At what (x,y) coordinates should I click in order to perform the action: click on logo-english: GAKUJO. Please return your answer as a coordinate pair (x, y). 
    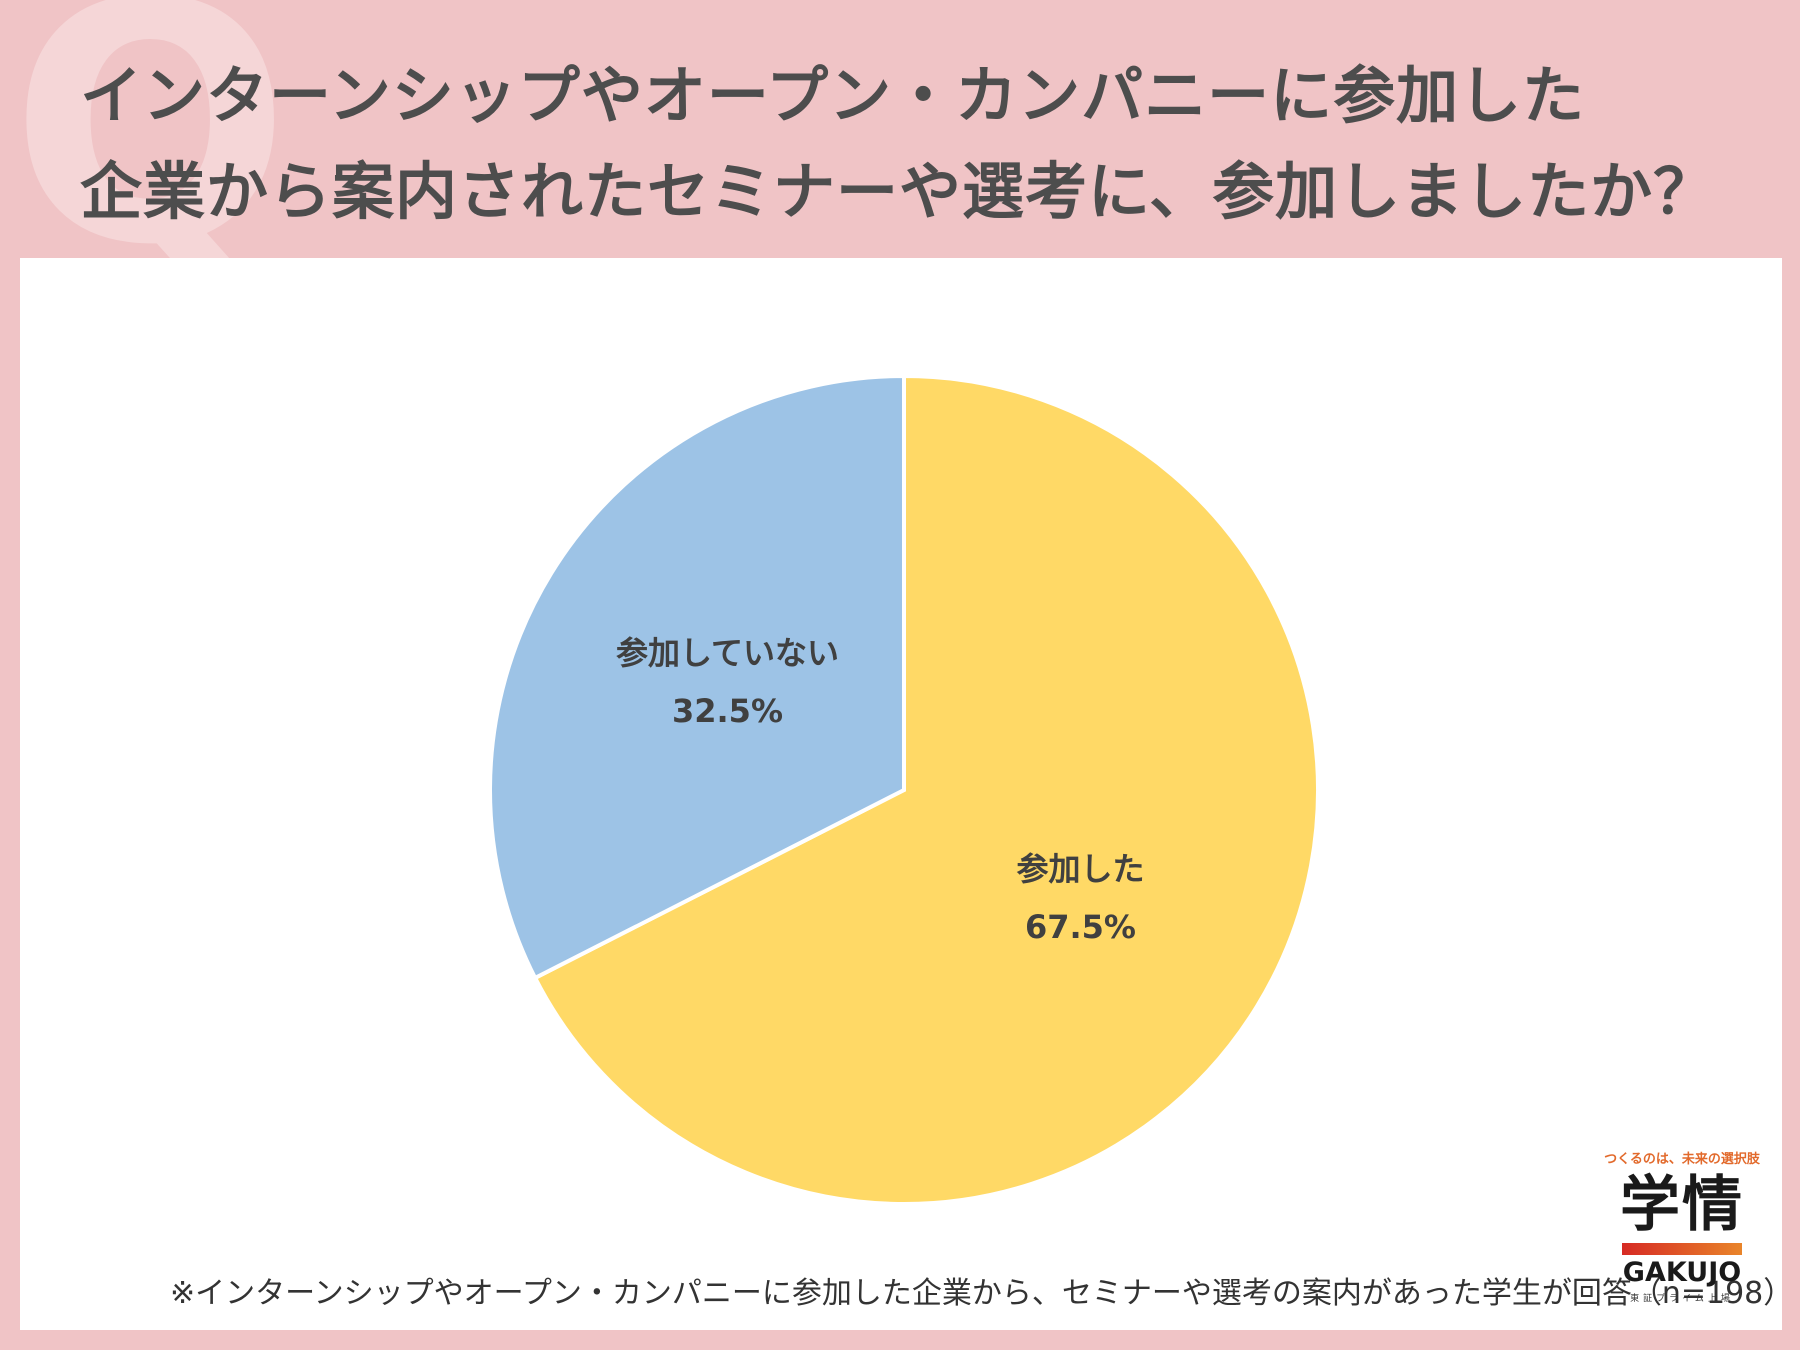
    Looking at the image, I should click on (1682, 1272).